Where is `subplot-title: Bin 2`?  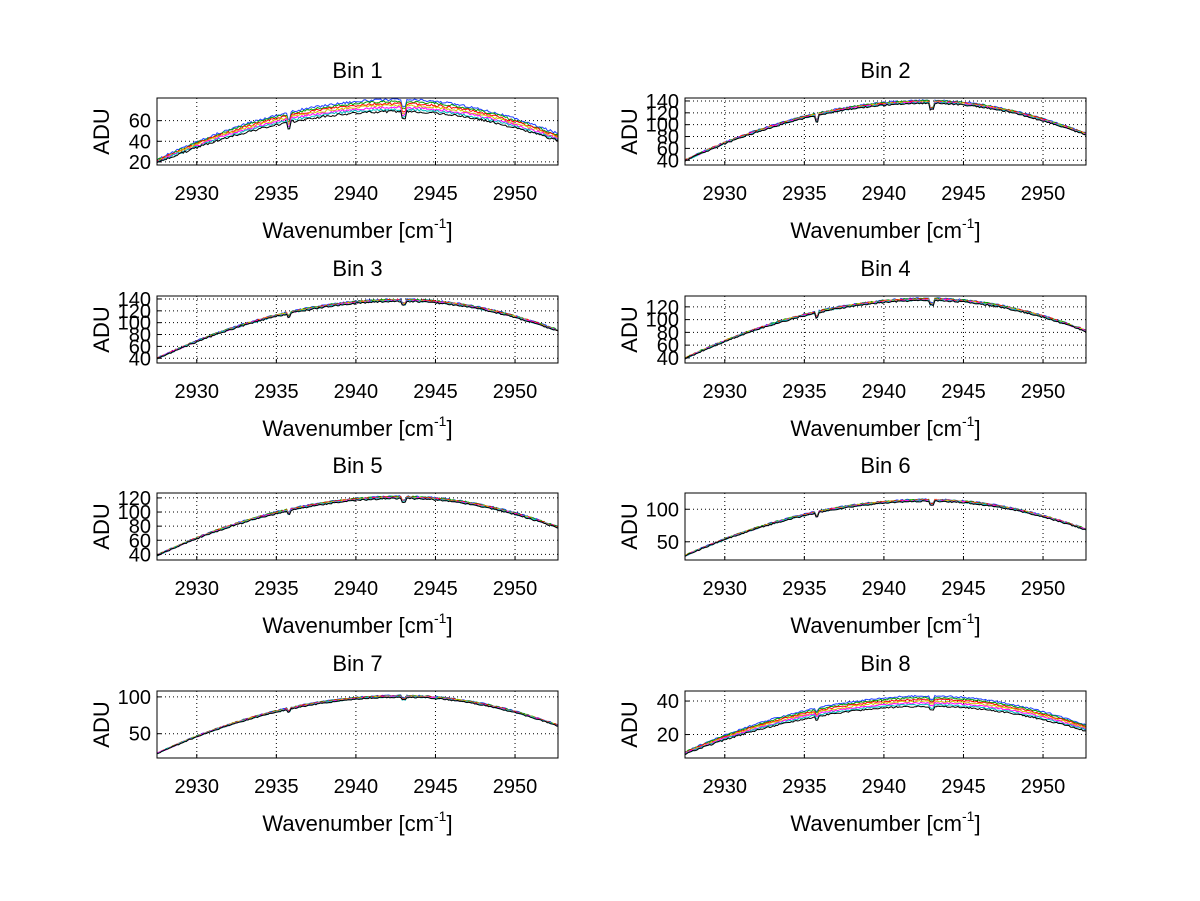 subplot-title: Bin 2 is located at coordinates (885, 70).